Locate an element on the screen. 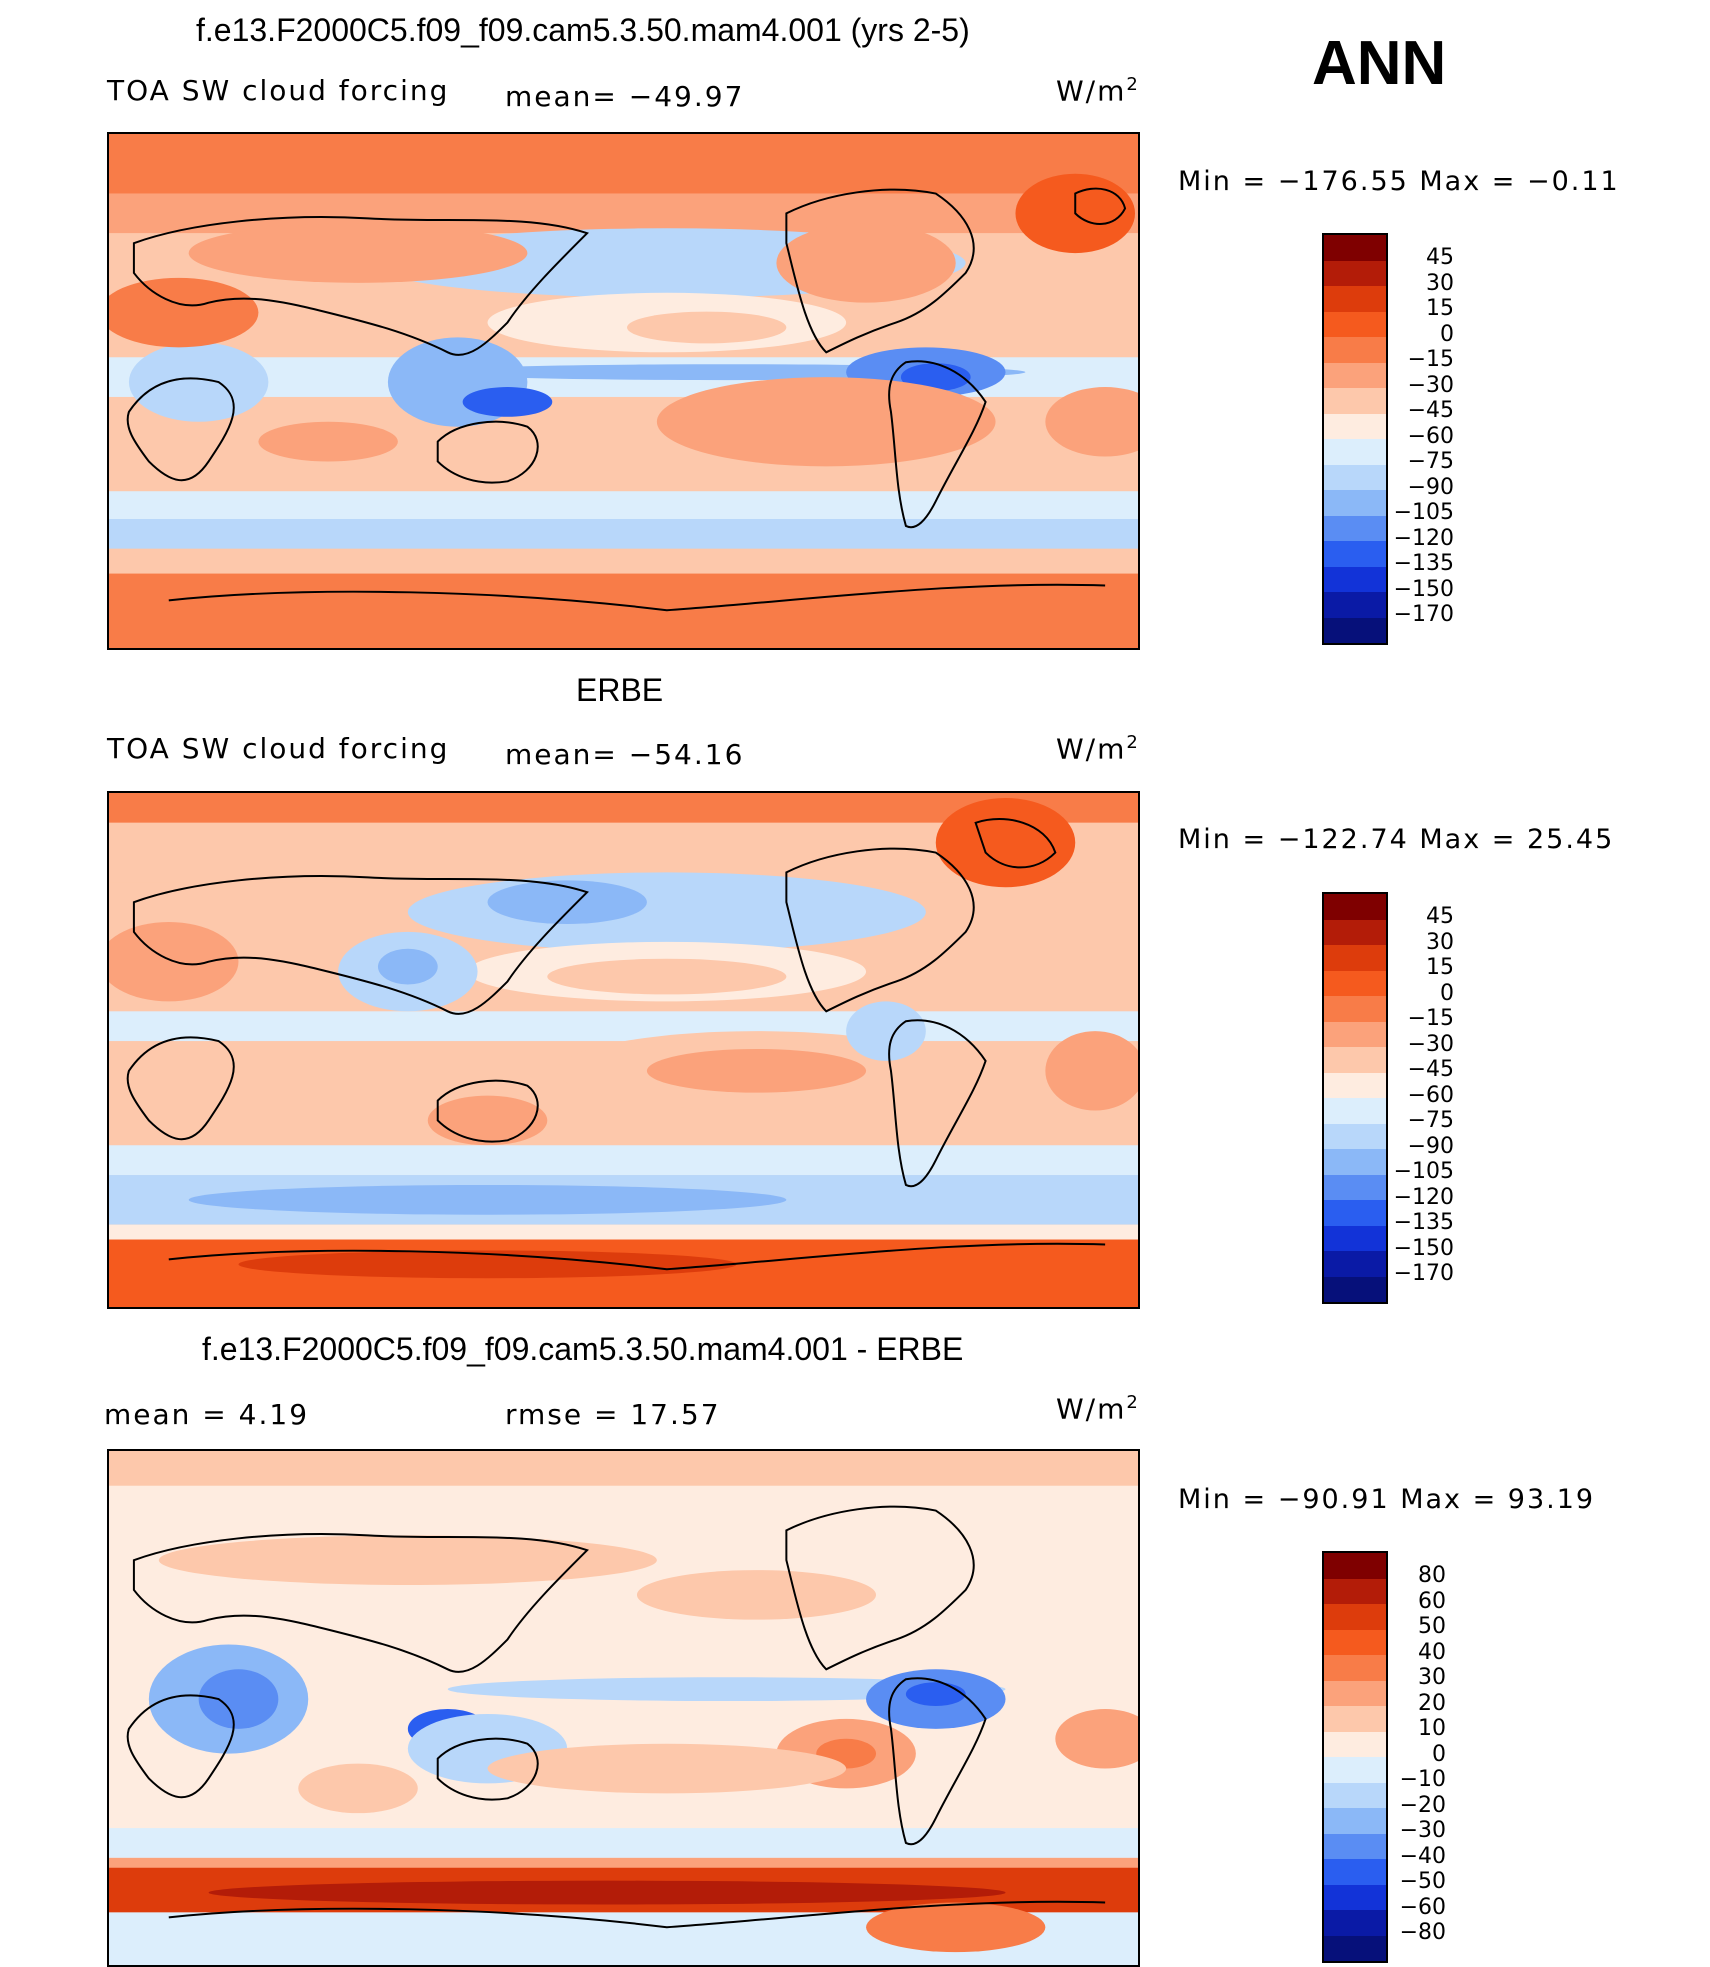 Image resolution: width=1710 pixels, height=1967 pixels. panel3-colorbar is located at coordinates (1355, 1757).